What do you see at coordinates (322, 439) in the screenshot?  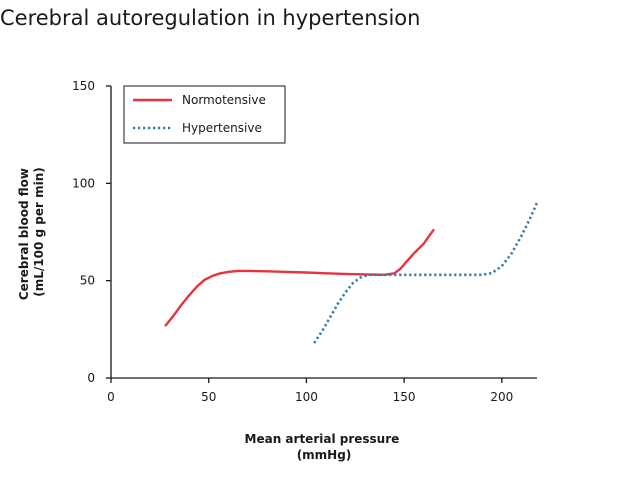 I see `x-axis-title-line-1: Mean arterial pressure` at bounding box center [322, 439].